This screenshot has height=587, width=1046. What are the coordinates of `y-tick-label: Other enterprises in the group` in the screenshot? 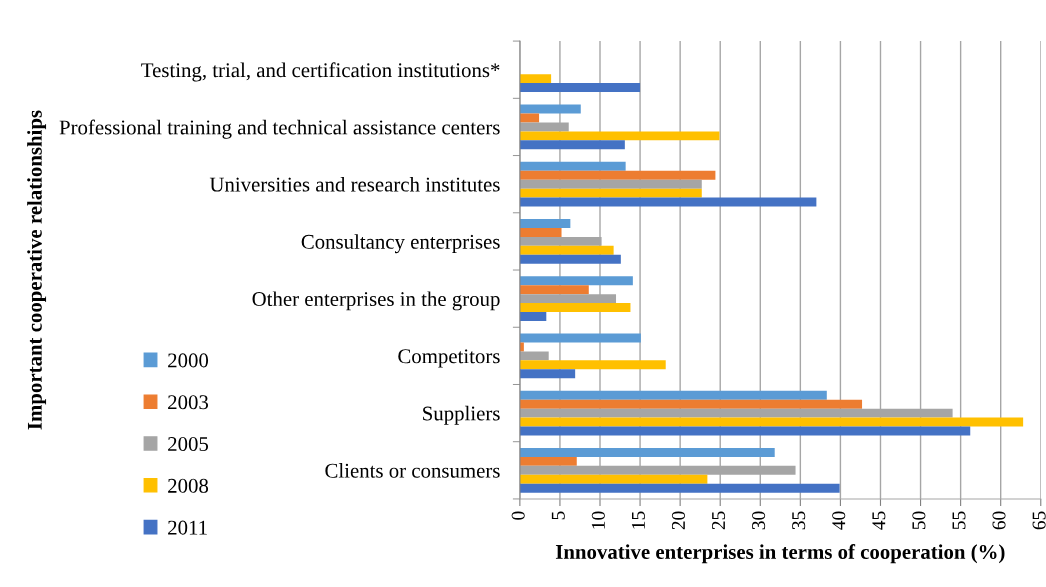 It's located at (376, 301).